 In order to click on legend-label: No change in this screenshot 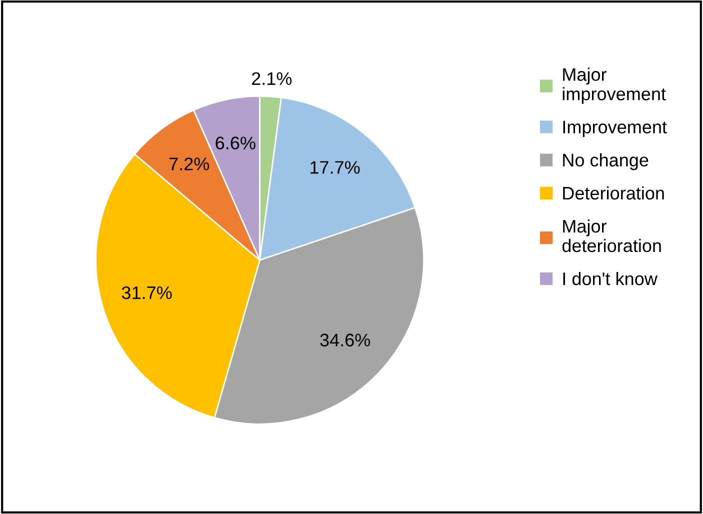, I will do `click(605, 161)`.